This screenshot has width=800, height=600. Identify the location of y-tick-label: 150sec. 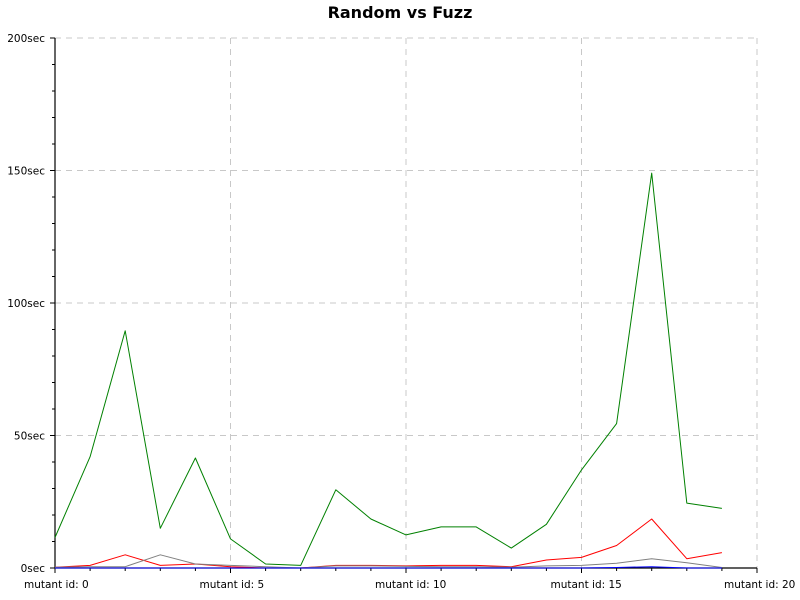
(26, 172).